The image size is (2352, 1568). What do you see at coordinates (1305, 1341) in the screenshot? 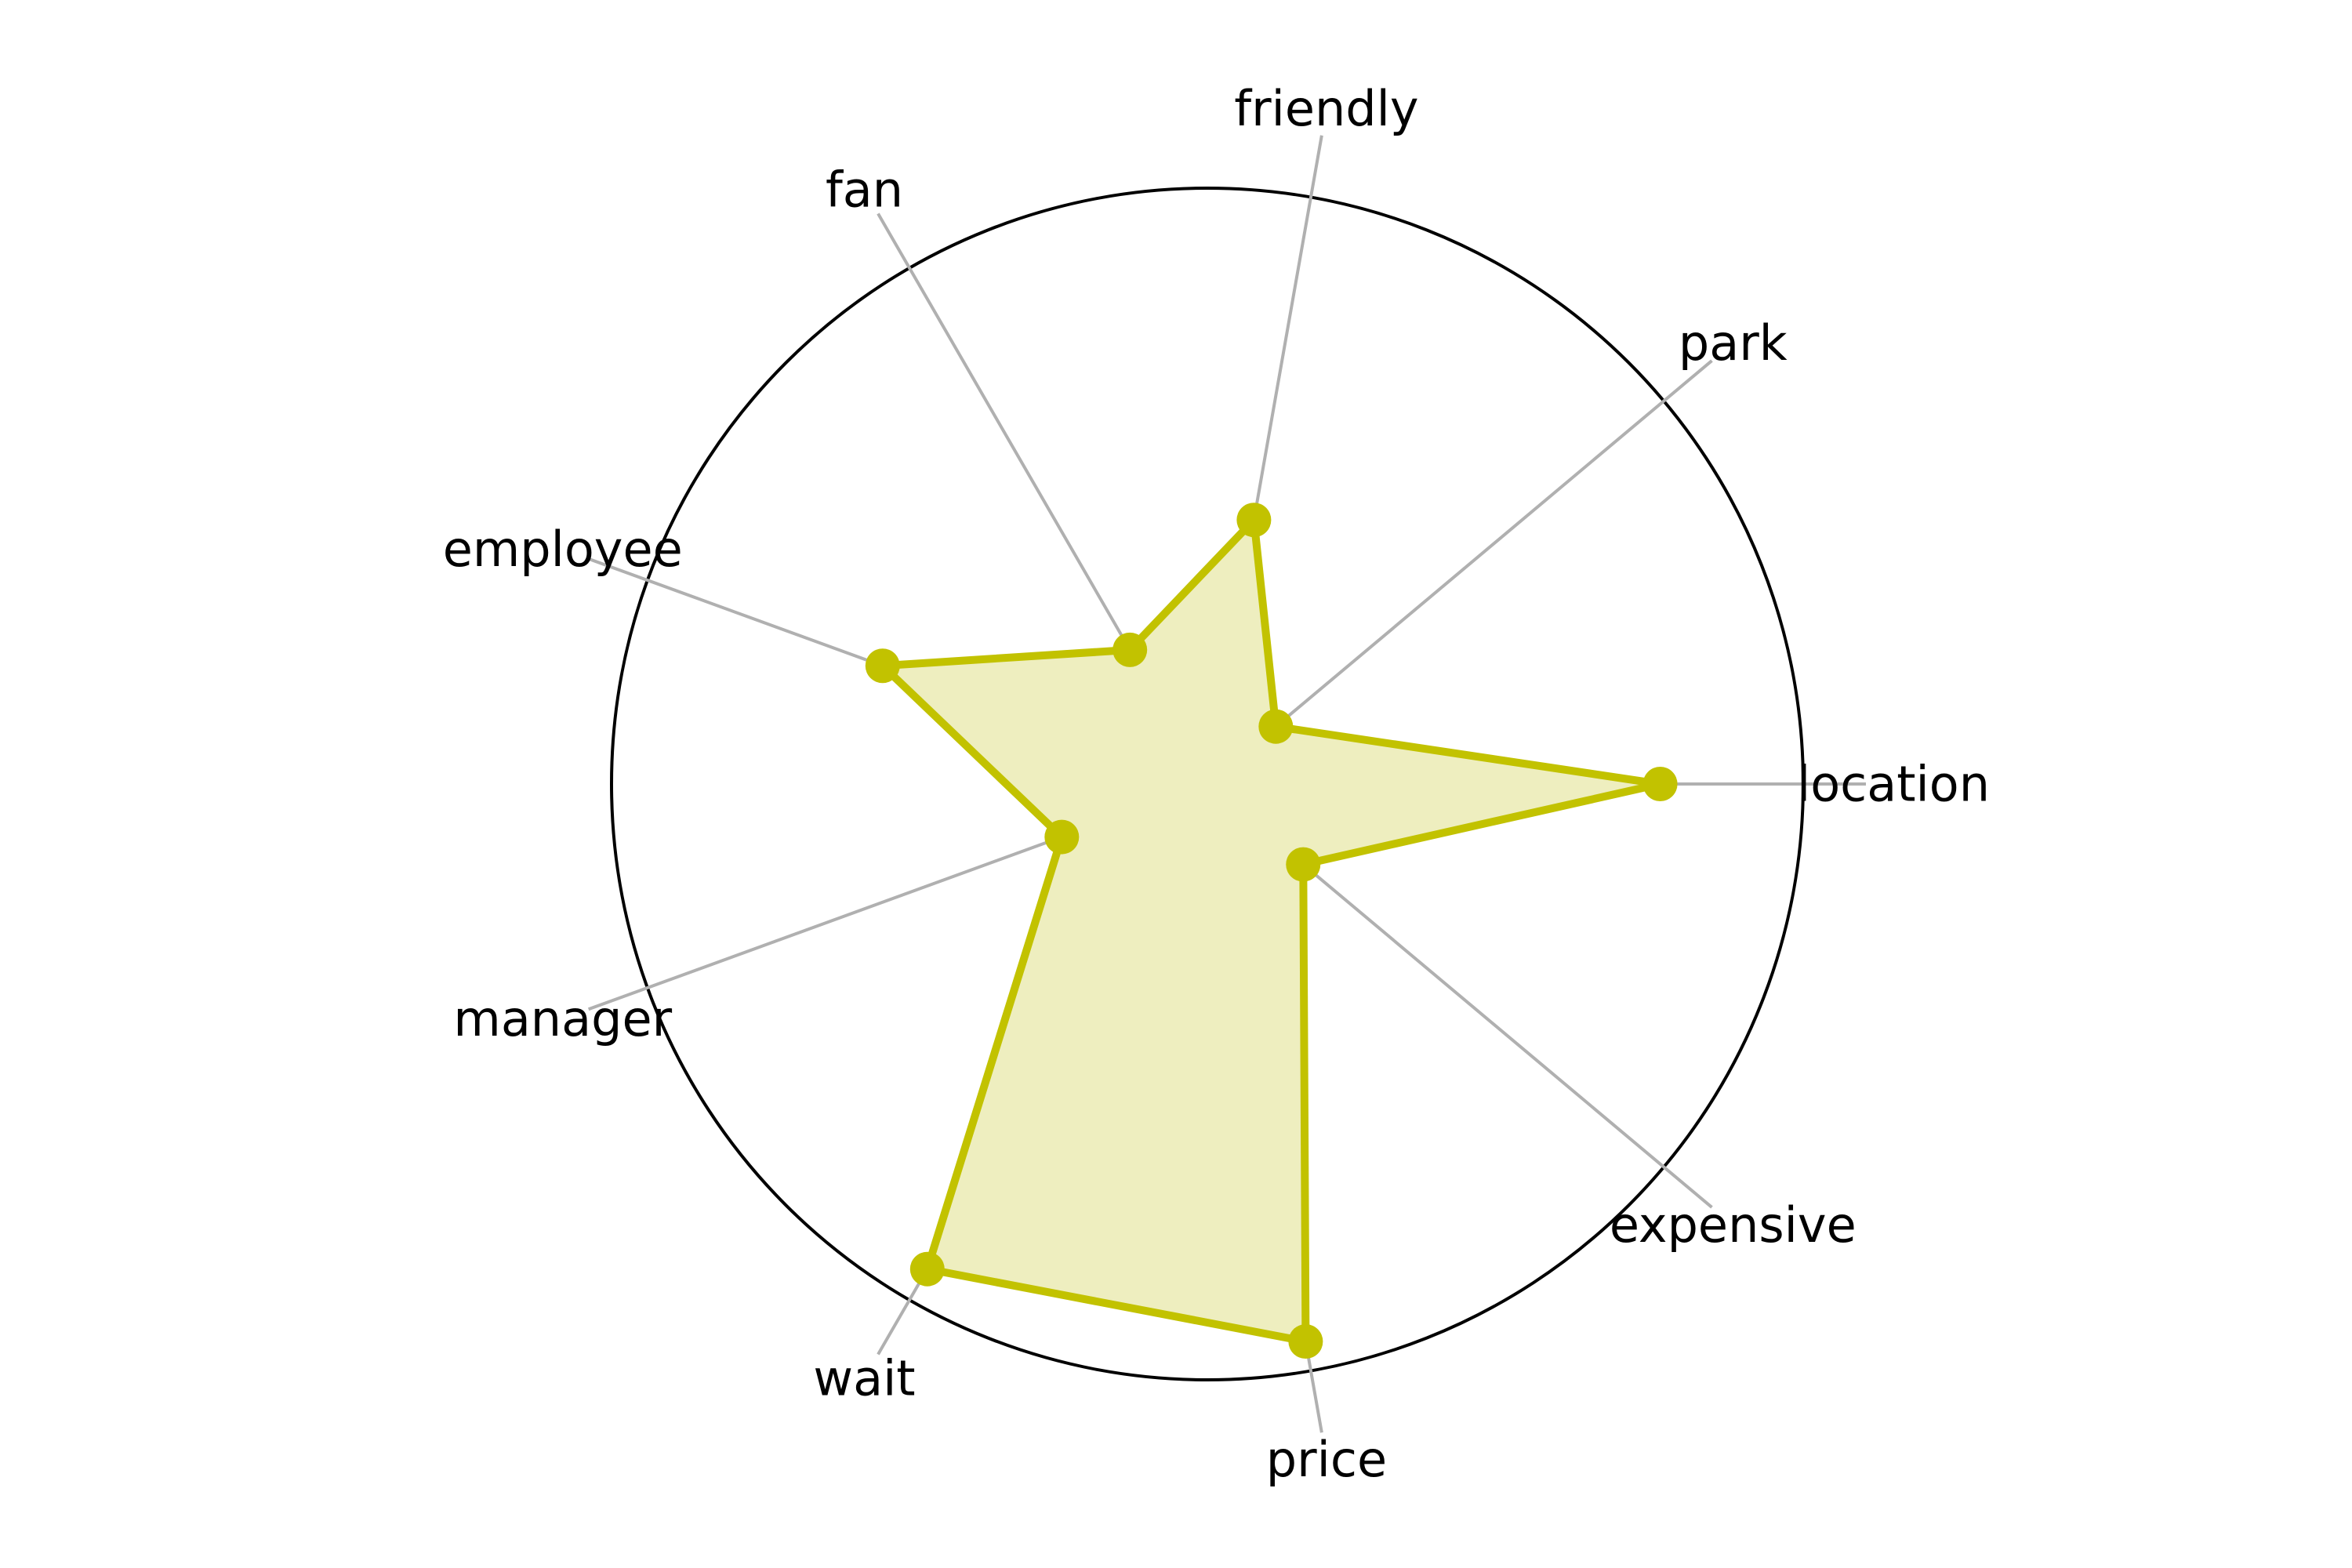
I see `data-point-price` at bounding box center [1305, 1341].